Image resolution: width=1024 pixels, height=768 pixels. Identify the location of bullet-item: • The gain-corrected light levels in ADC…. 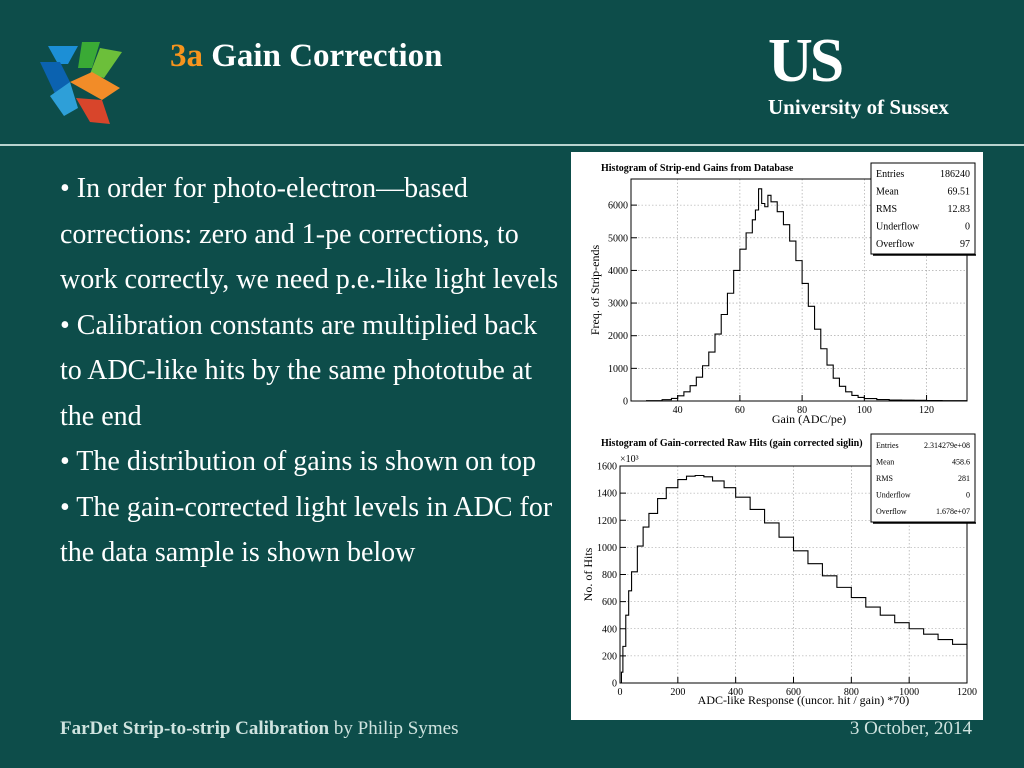
(306, 530).